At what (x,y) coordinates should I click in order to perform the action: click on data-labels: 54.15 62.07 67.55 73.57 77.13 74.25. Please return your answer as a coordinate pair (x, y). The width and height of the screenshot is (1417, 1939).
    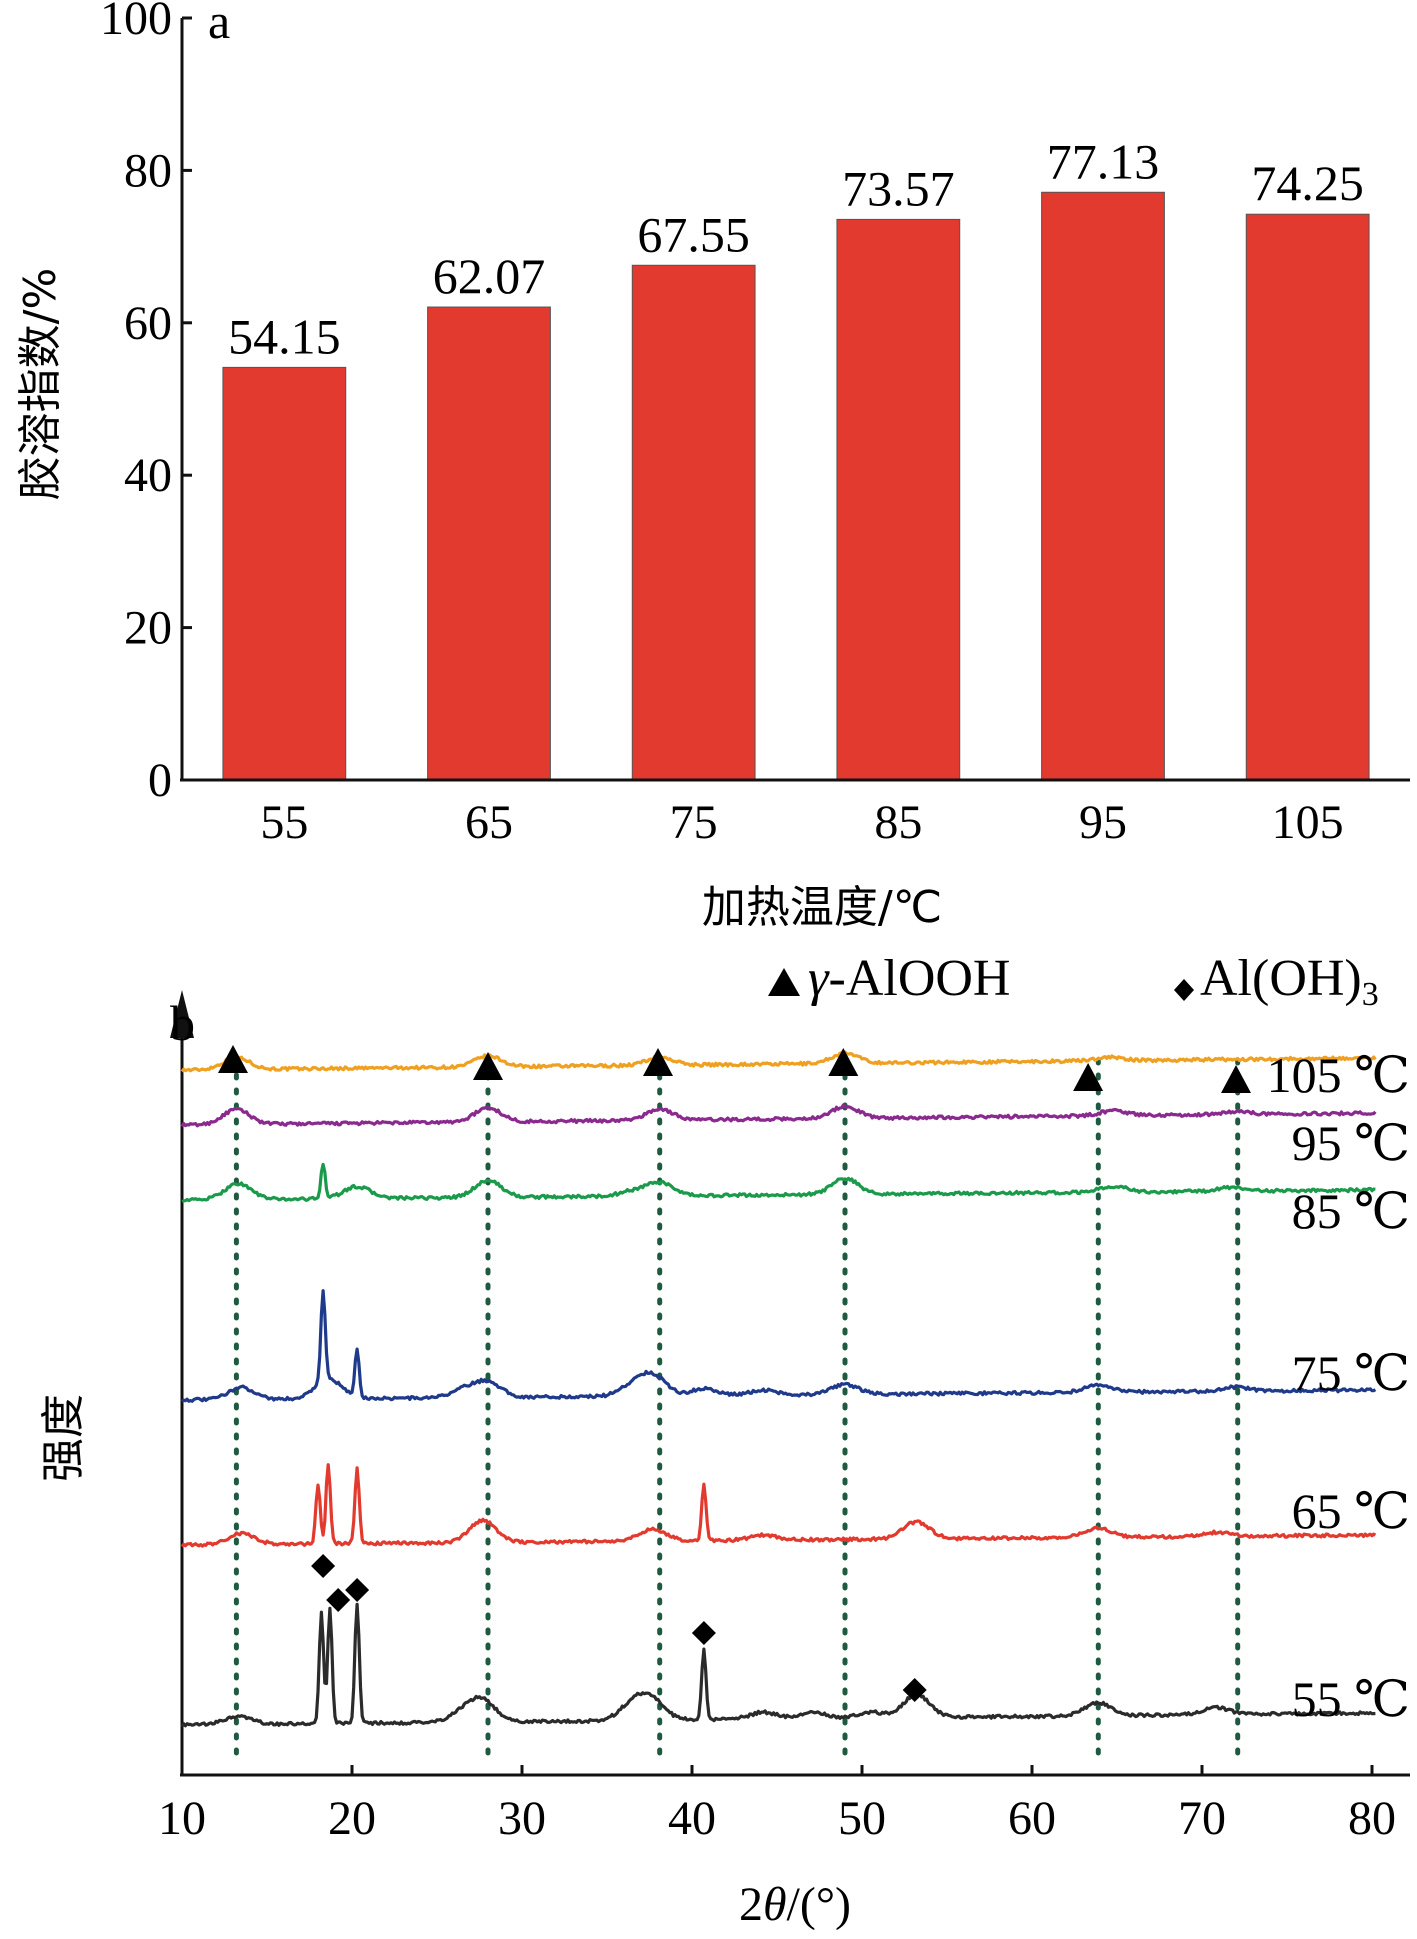
    Looking at the image, I should click on (796, 248).